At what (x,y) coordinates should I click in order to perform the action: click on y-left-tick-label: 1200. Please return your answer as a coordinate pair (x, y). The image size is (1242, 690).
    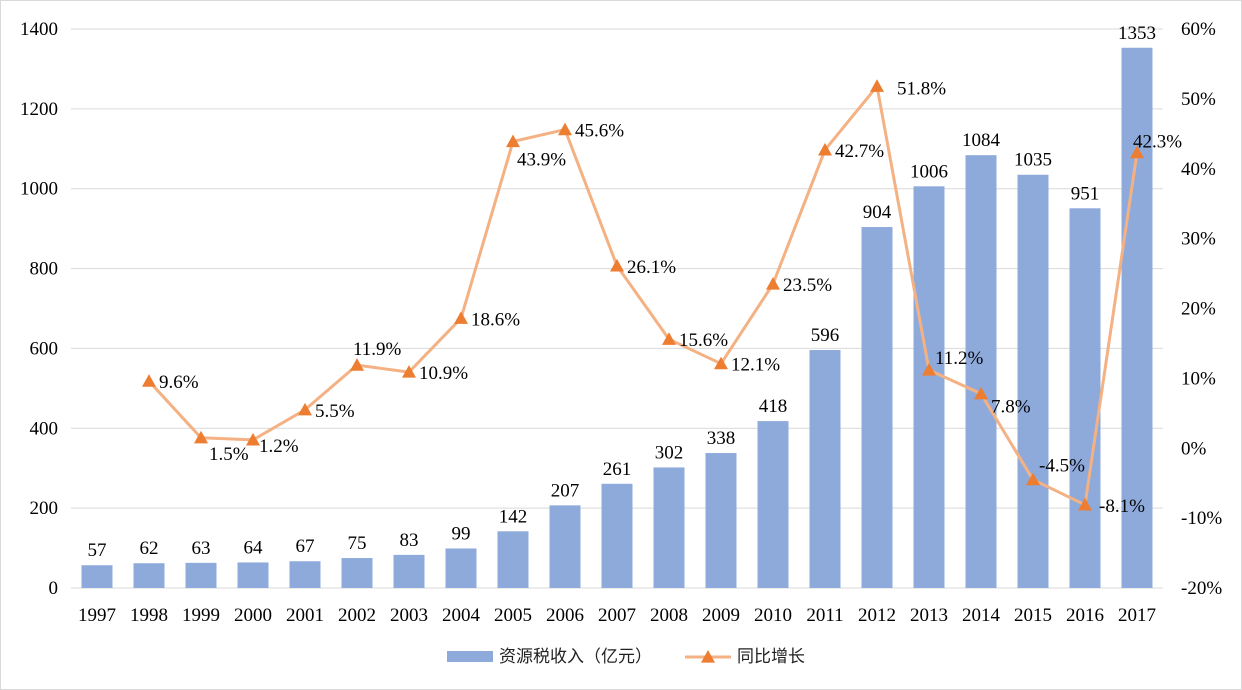
    Looking at the image, I should click on (39, 109).